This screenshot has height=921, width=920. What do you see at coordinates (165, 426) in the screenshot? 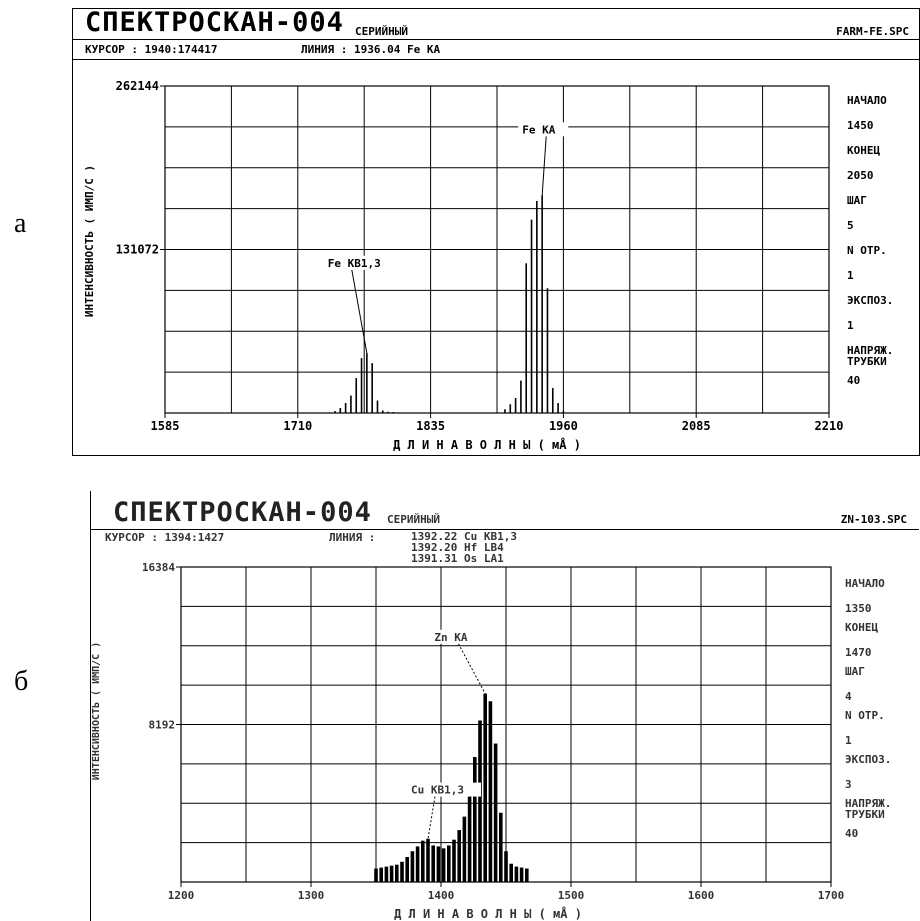
I see `panel-a-x-tick-label: 1585` at bounding box center [165, 426].